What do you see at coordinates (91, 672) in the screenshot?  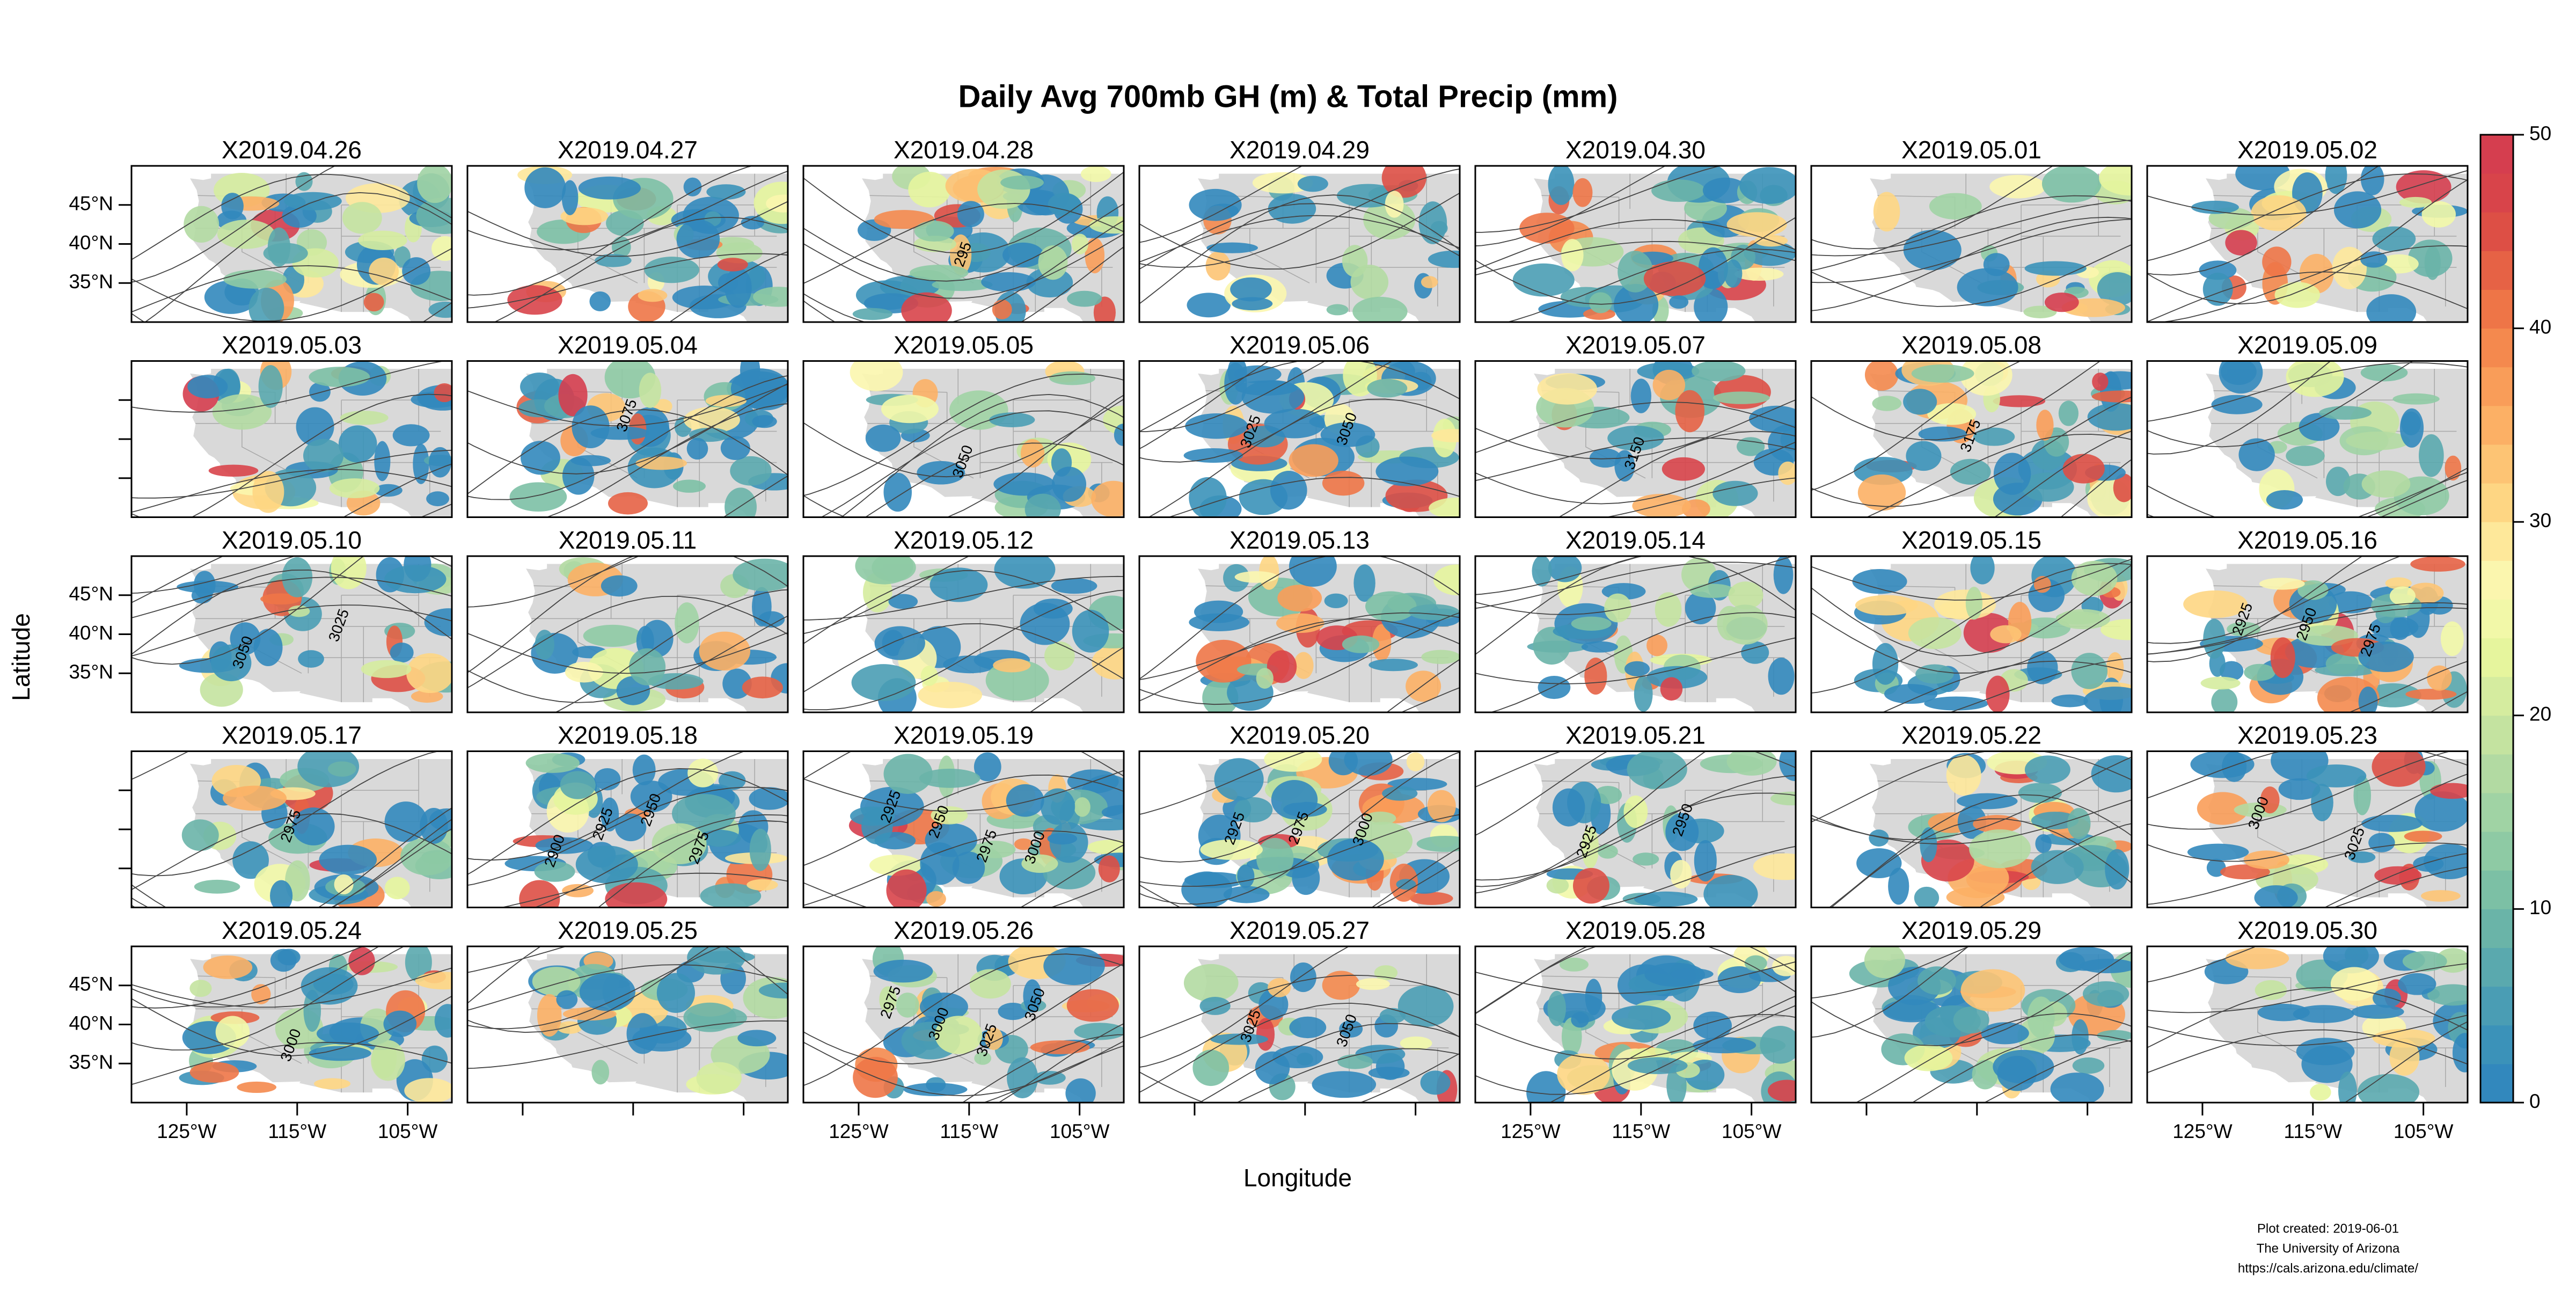 I see `y-tick-label: 35°N` at bounding box center [91, 672].